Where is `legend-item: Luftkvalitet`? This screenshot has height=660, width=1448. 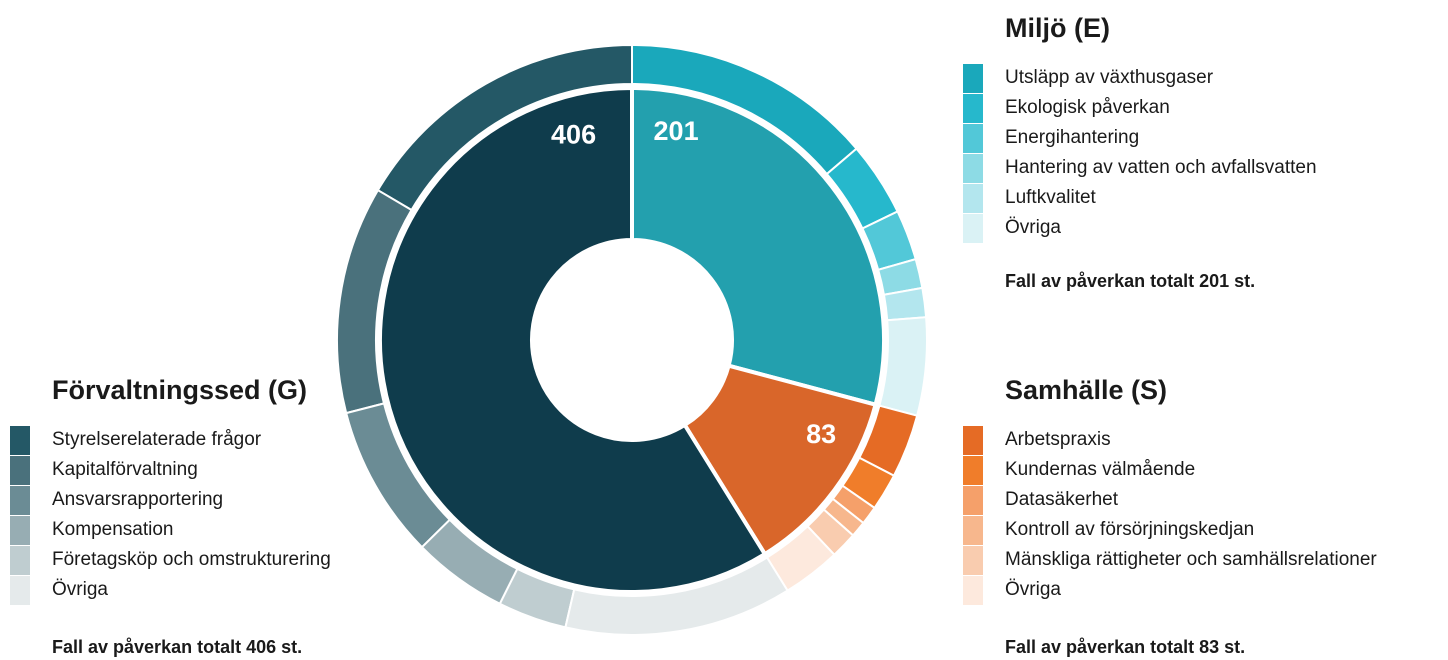
legend-item: Luftkvalitet is located at coordinates (1051, 197).